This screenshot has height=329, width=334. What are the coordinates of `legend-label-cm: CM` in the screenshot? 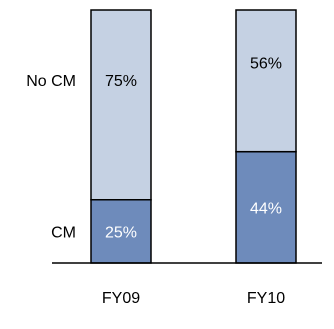 It's located at (63, 232).